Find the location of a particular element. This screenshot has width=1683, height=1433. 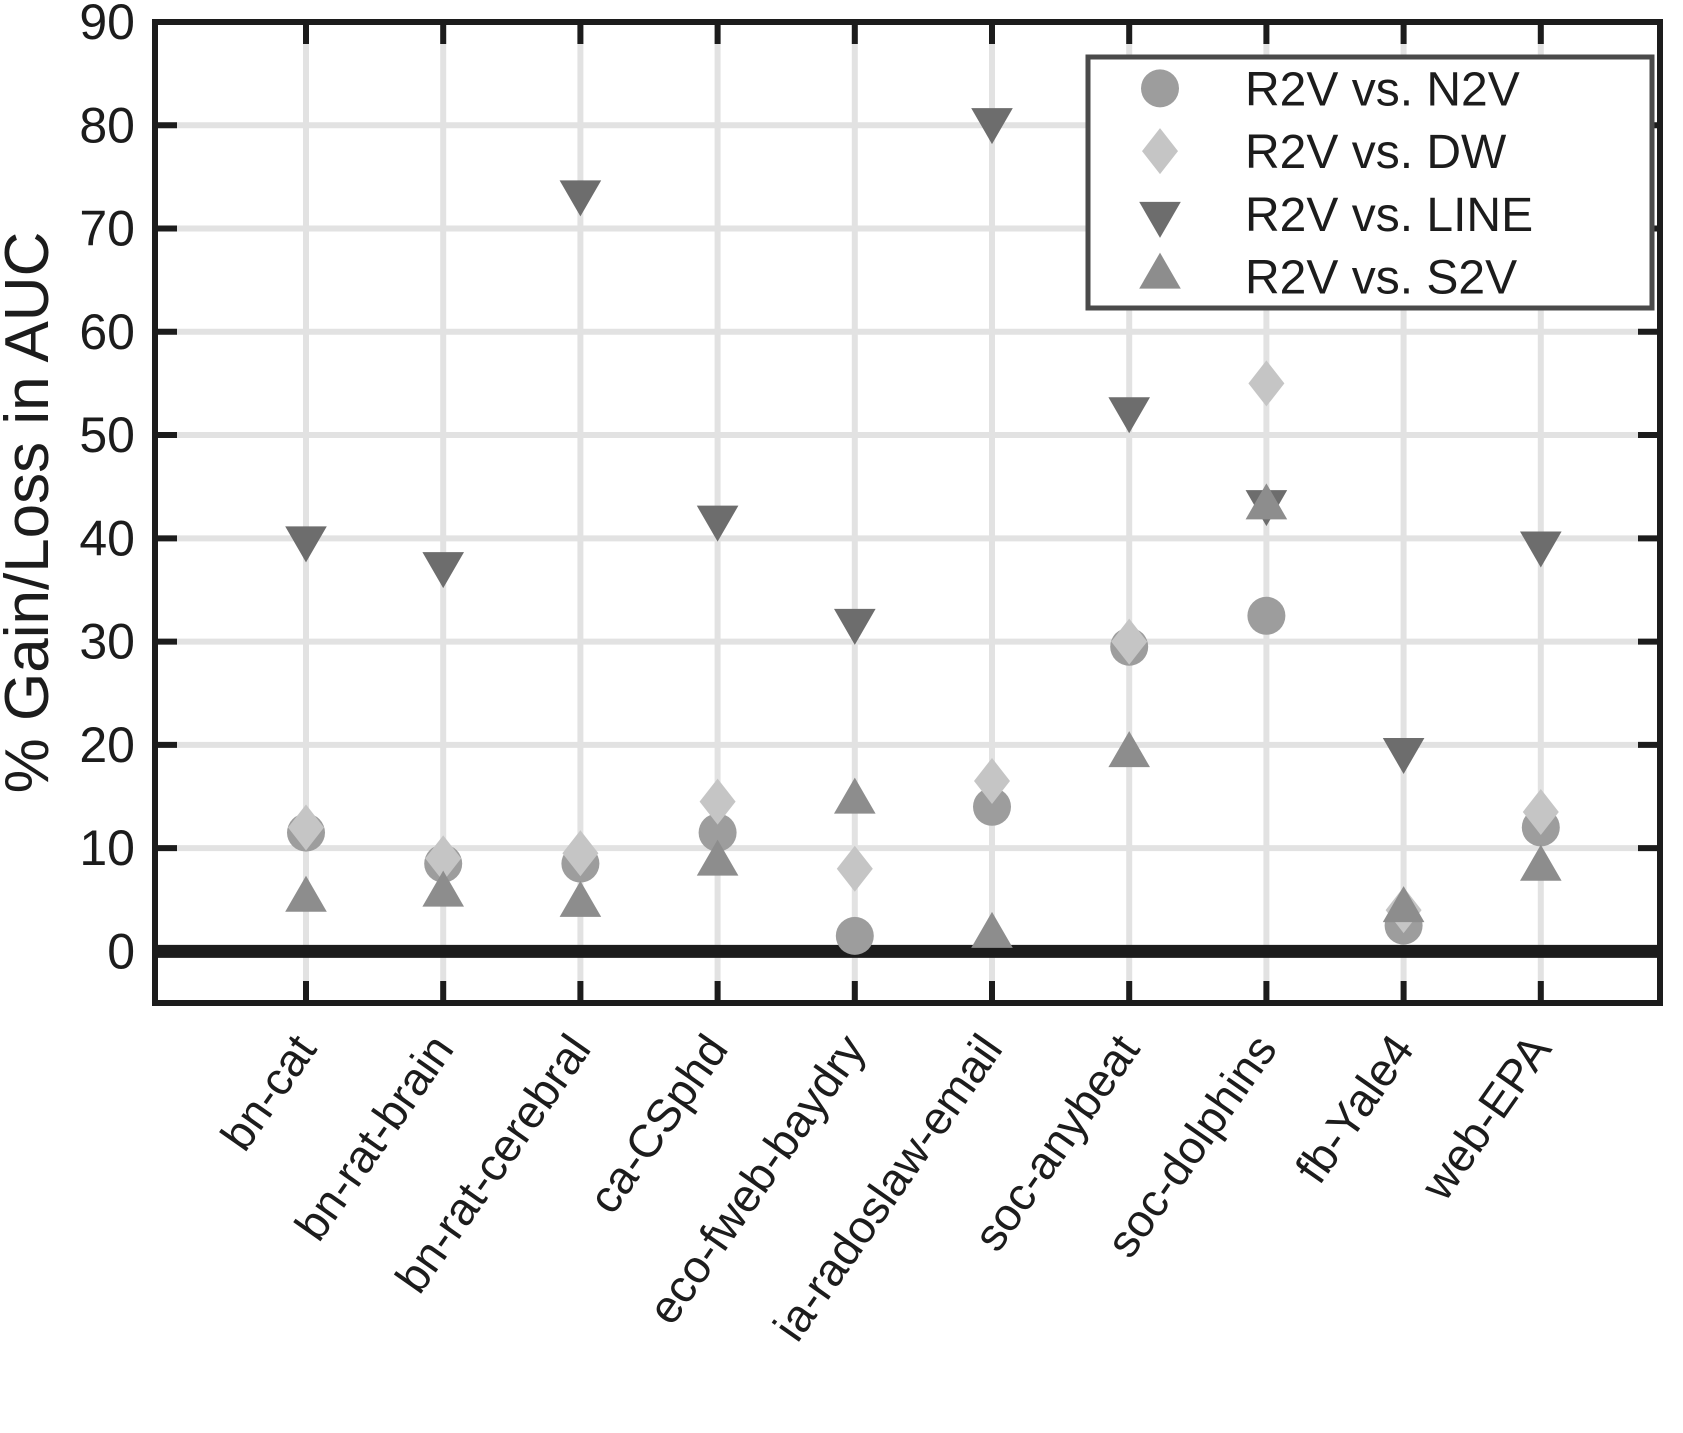

marker-circle-eco-fweb-baydry is located at coordinates (854, 935).